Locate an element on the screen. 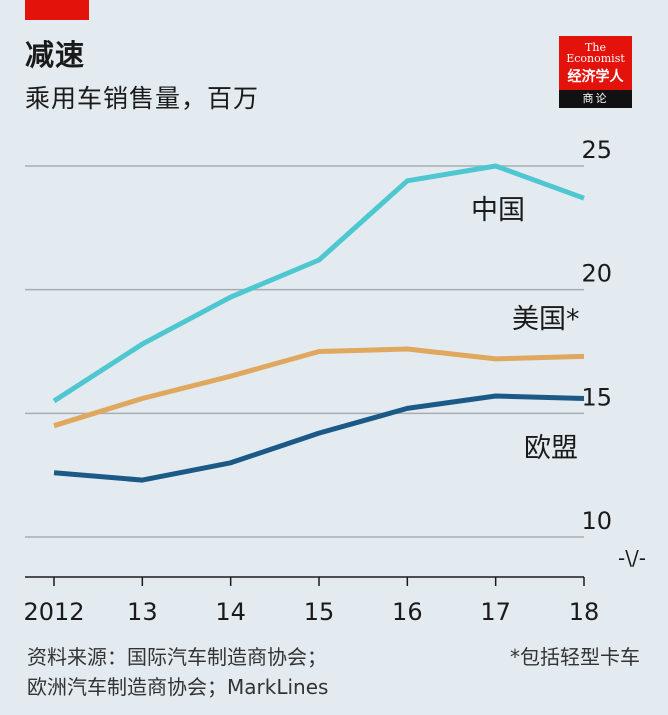 The image size is (668, 715). economist-logo: The Economist 经济学人 商论 is located at coordinates (595, 72).